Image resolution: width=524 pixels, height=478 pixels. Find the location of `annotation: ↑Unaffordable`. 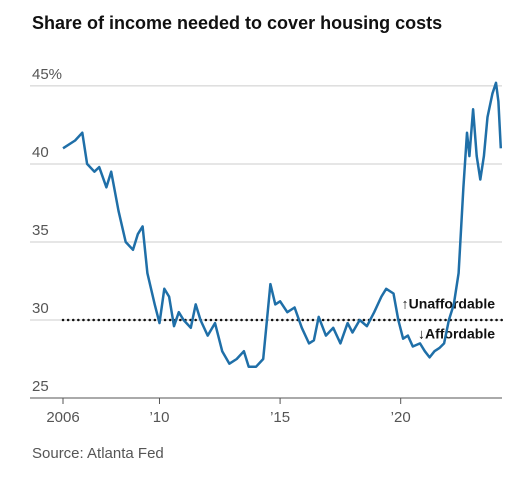

annotation: ↑Unaffordable is located at coordinates (449, 304).